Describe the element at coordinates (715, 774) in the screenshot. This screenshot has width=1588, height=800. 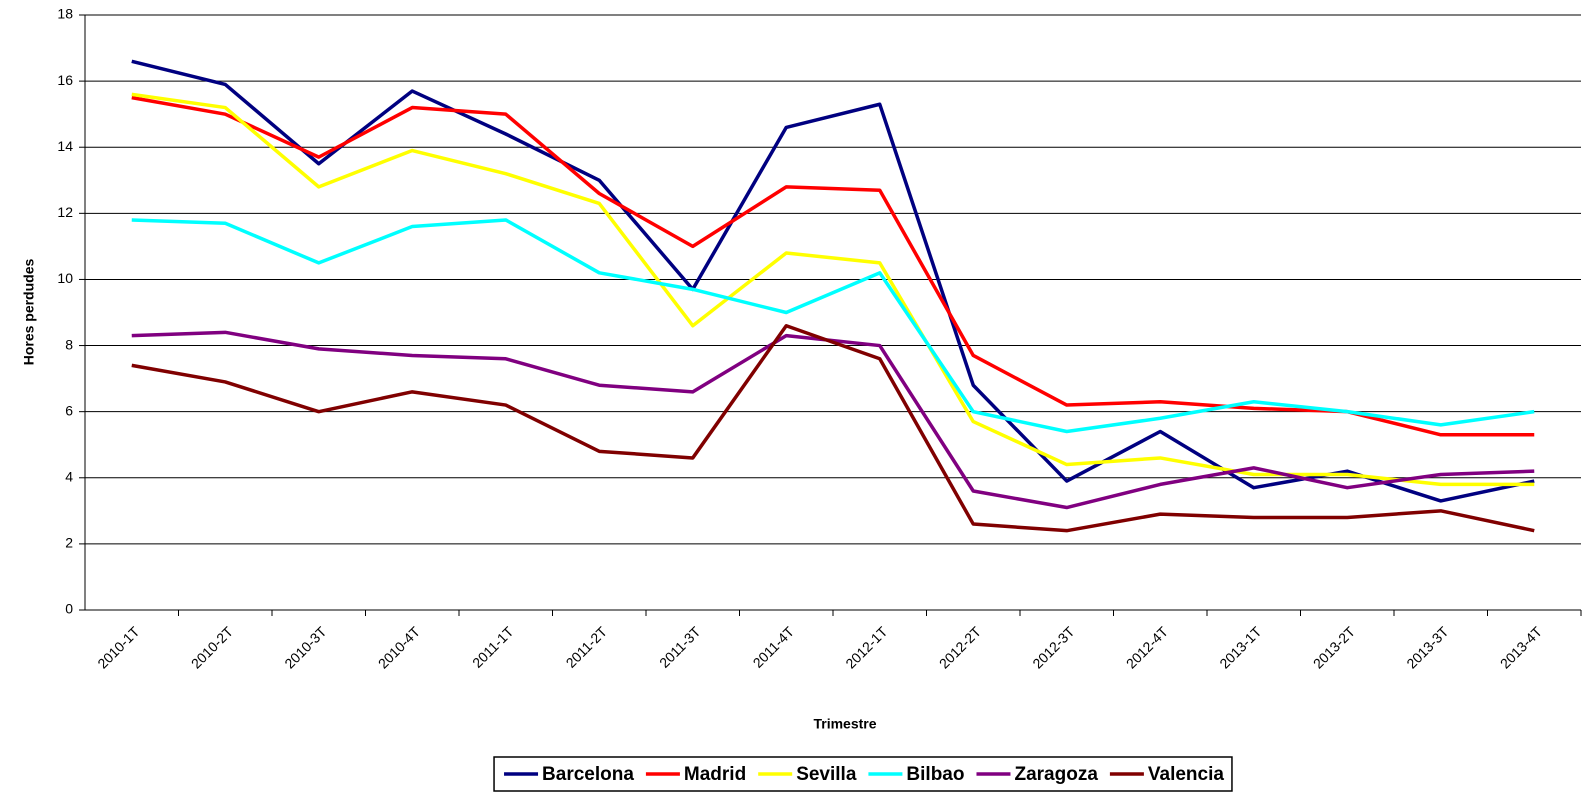
I see `legend-label: Madrid` at that location.